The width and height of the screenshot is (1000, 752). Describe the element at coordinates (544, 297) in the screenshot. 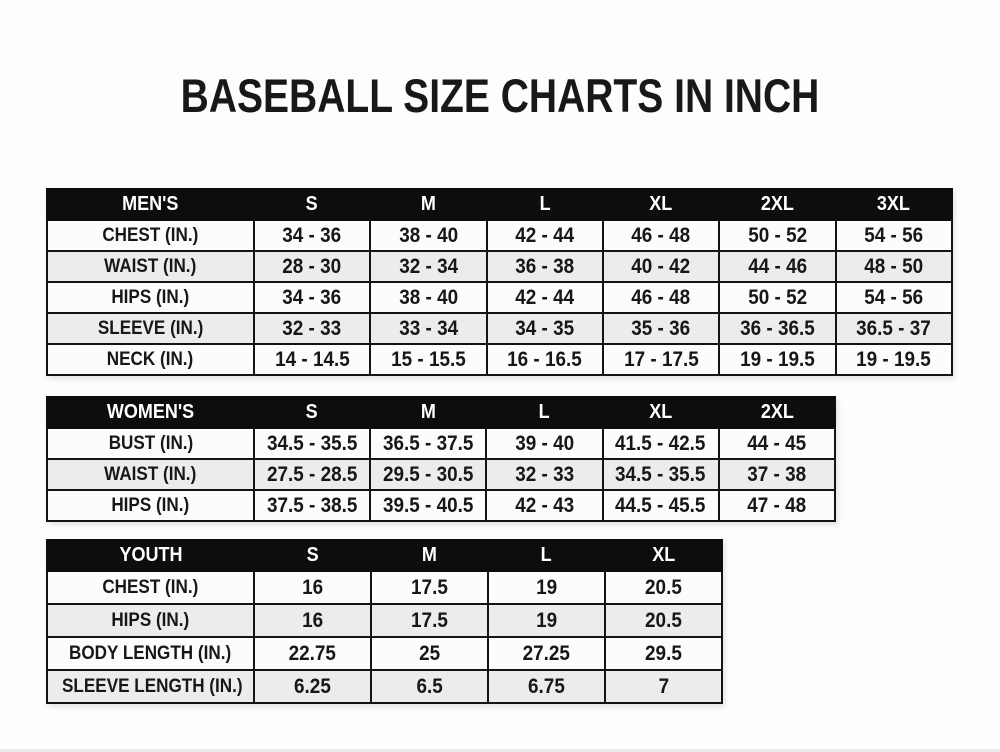

I see `size-value-cell: 42 - 44` at that location.